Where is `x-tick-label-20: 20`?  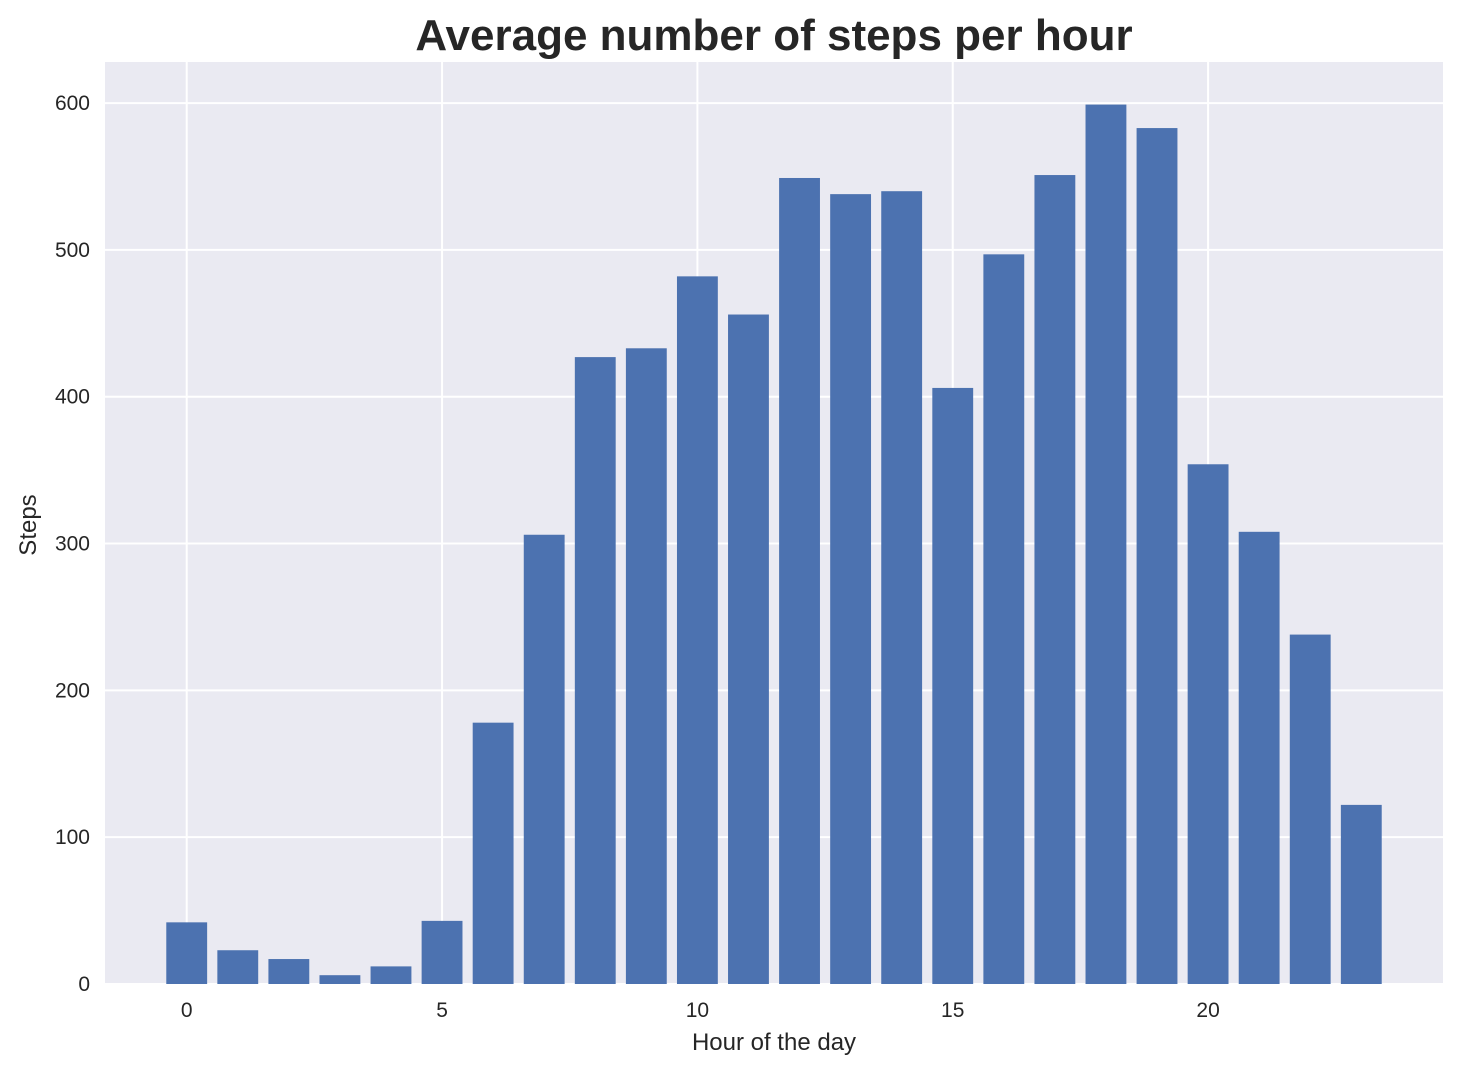
x-tick-label-20: 20 is located at coordinates (1207, 1010).